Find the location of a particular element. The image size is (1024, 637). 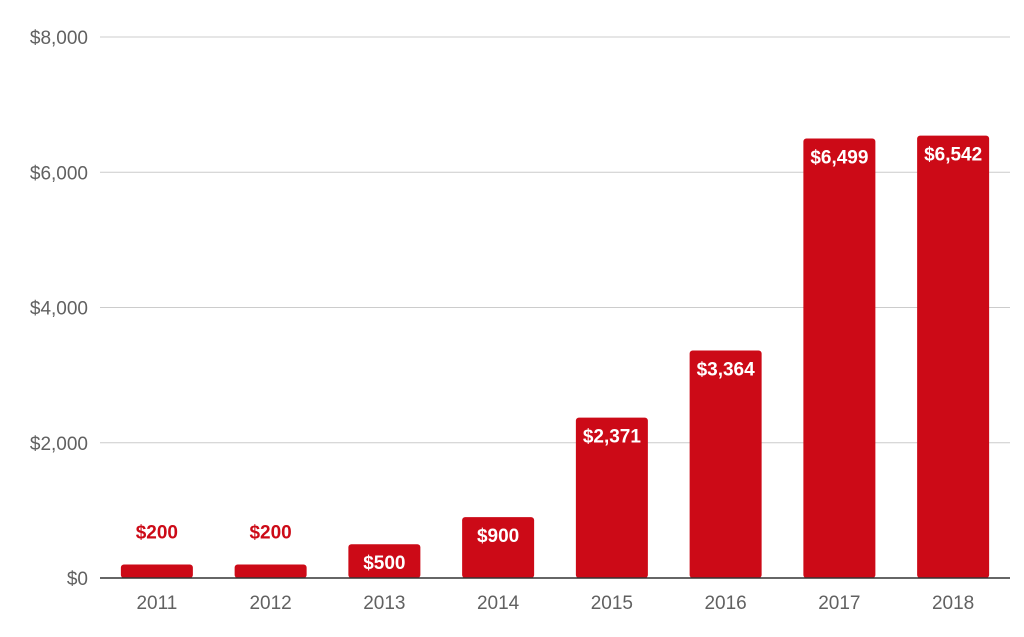

bar-2016 is located at coordinates (725, 464).